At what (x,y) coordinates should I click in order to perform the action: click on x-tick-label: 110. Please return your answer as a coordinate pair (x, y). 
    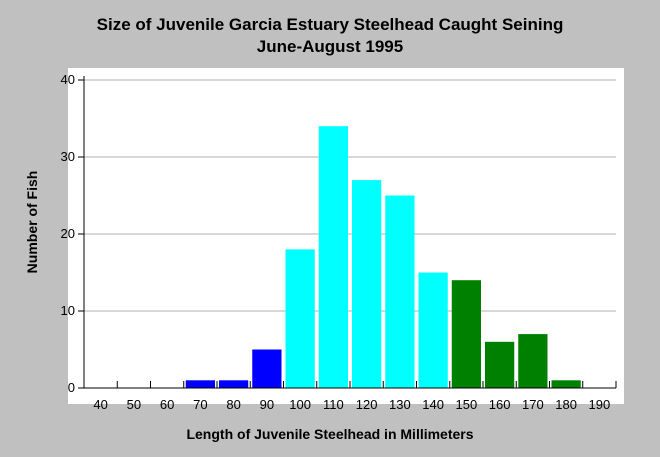
    Looking at the image, I should click on (333, 404).